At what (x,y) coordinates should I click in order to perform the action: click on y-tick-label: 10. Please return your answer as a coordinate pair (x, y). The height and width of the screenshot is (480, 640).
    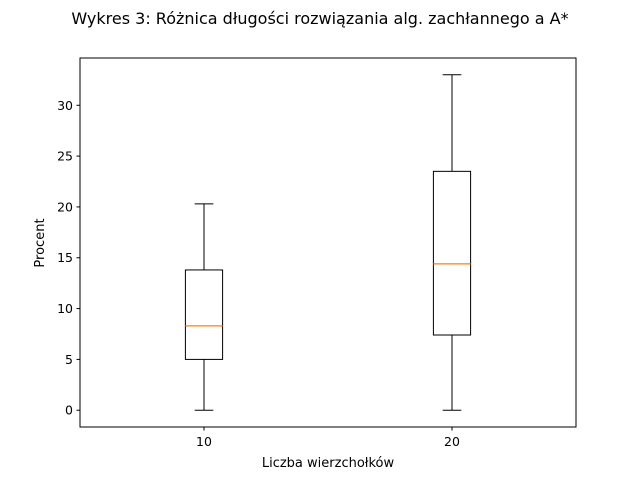
    Looking at the image, I should click on (65, 308).